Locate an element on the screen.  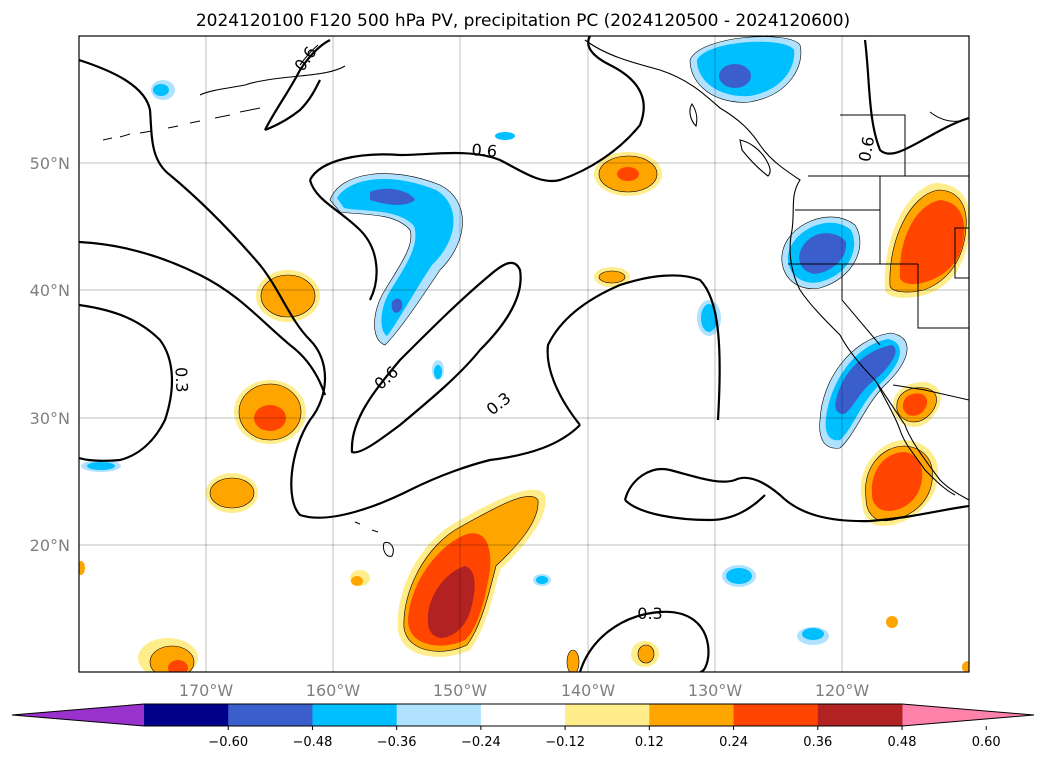
lat-tick-label: 20°N is located at coordinates (50, 545).